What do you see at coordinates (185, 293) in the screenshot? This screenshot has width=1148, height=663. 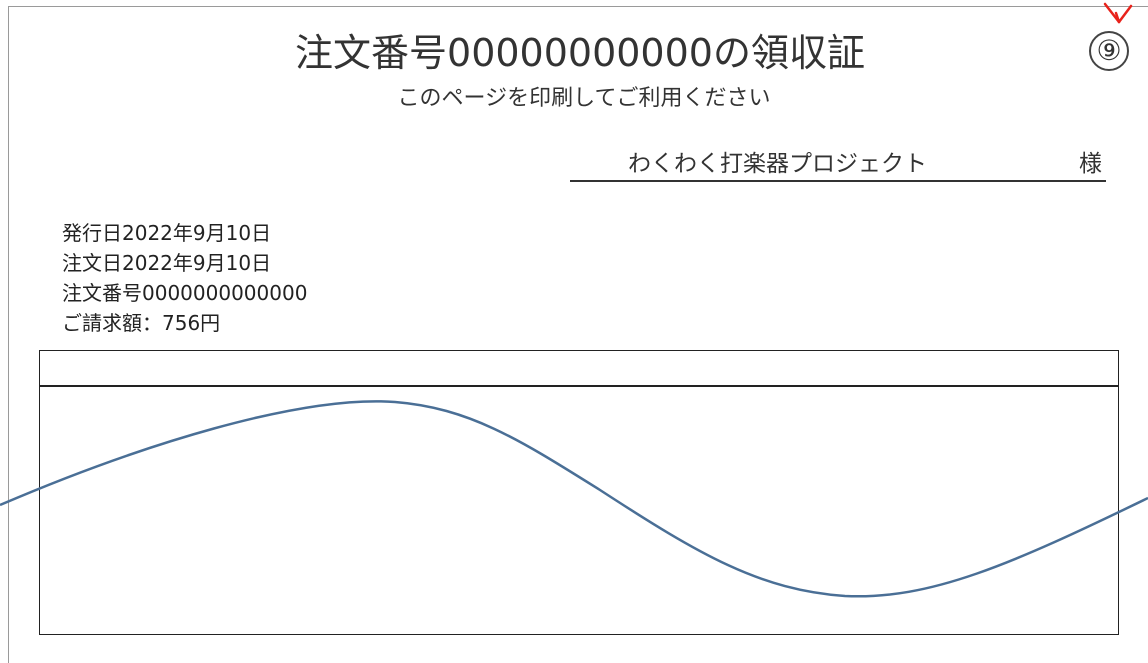 I see `order-number: 注文番号0000000000000` at bounding box center [185, 293].